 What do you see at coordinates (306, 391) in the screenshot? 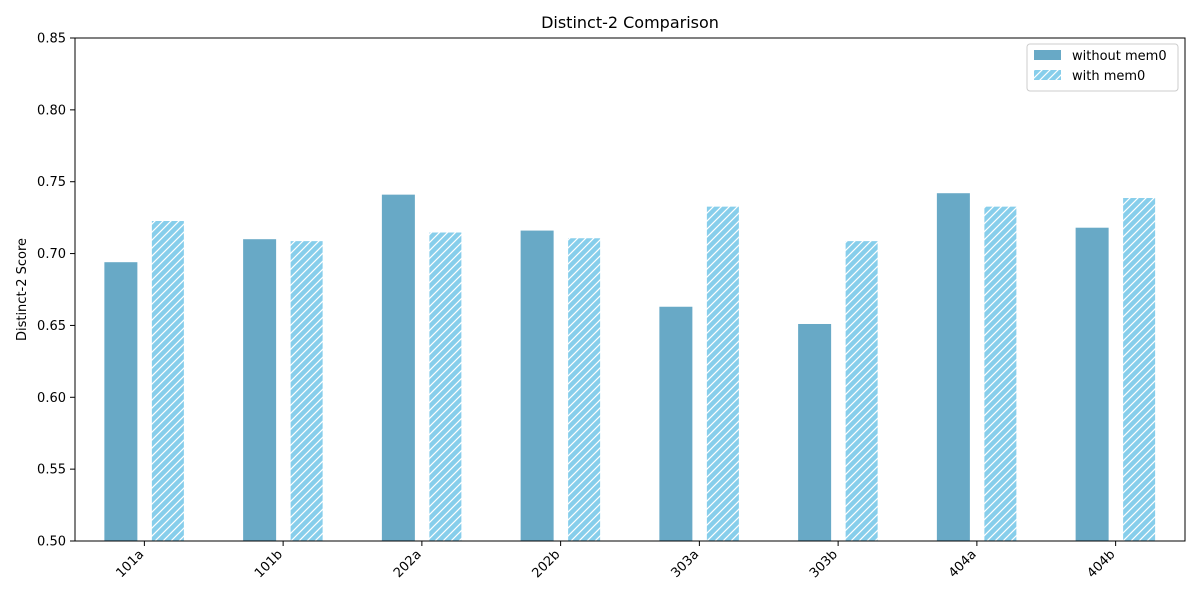
I see `bar-with-mem0-101b` at bounding box center [306, 391].